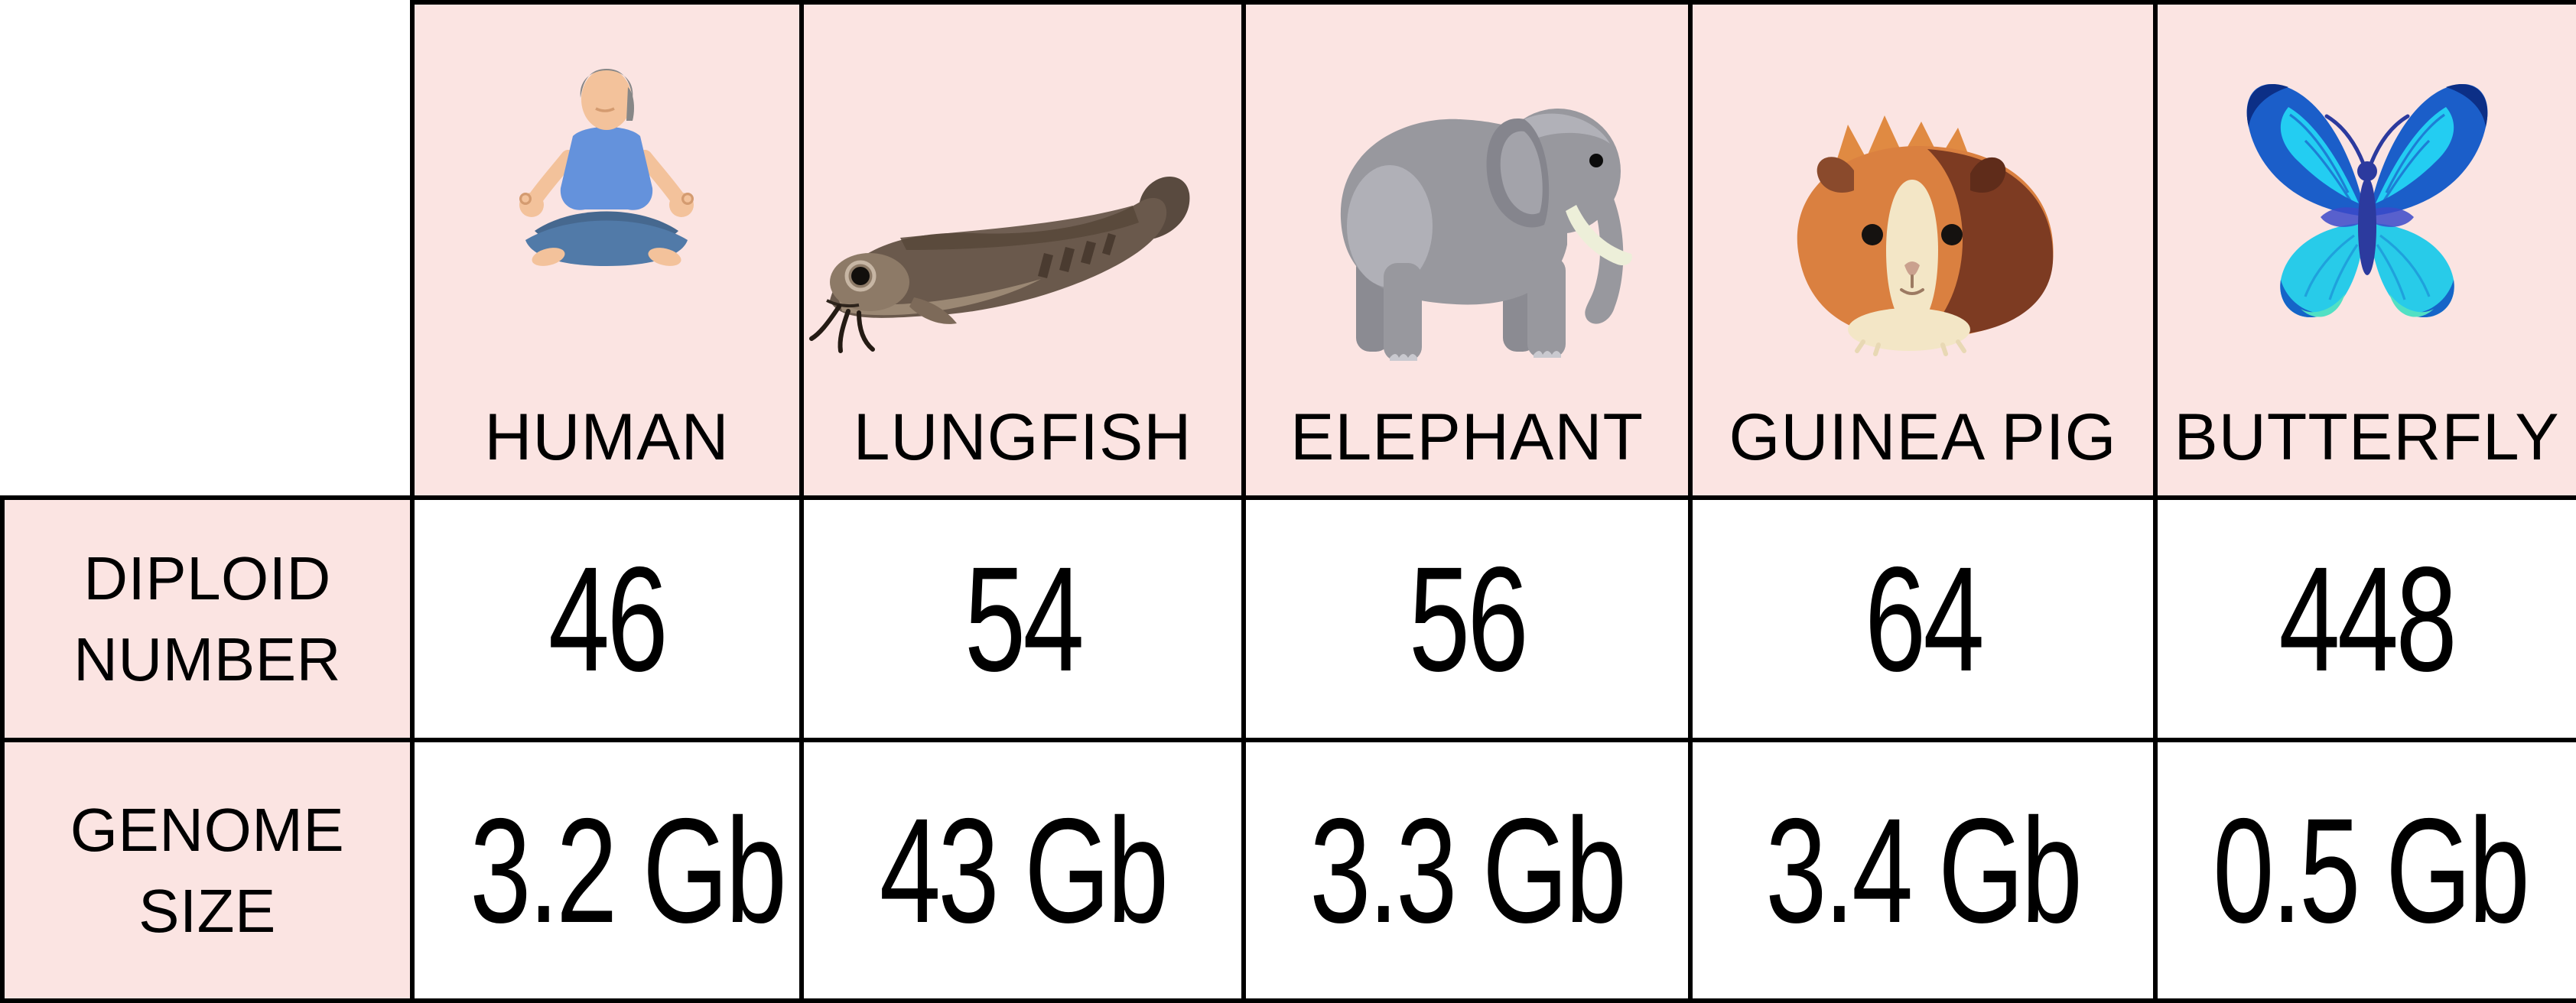 Image resolution: width=2576 pixels, height=1003 pixels. What do you see at coordinates (1022, 437) in the screenshot?
I see `animal-label: LUNGFISH` at bounding box center [1022, 437].